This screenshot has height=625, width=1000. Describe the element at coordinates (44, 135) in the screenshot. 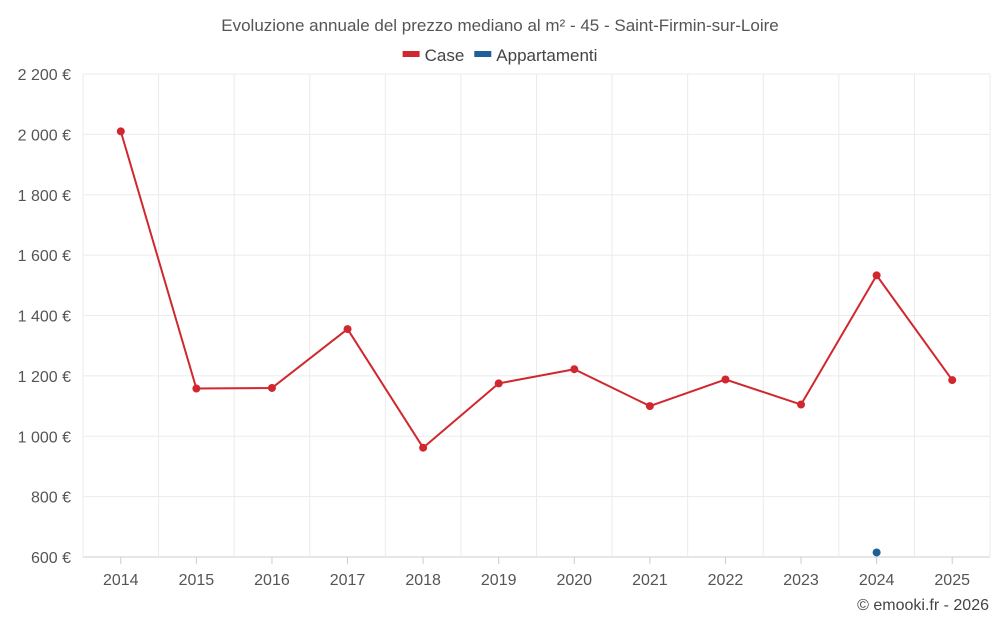

I see `y-tick-label: 2 000 €` at that location.